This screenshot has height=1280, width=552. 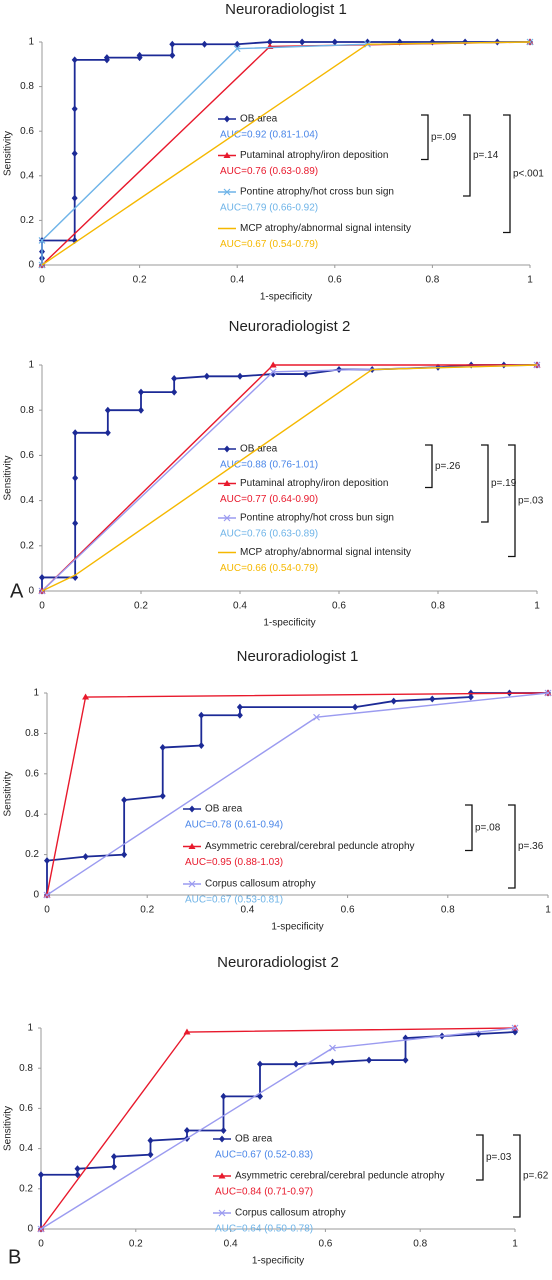 I want to click on auc-label: AUC=0.95 (0.88-1.03), so click(x=234, y=862).